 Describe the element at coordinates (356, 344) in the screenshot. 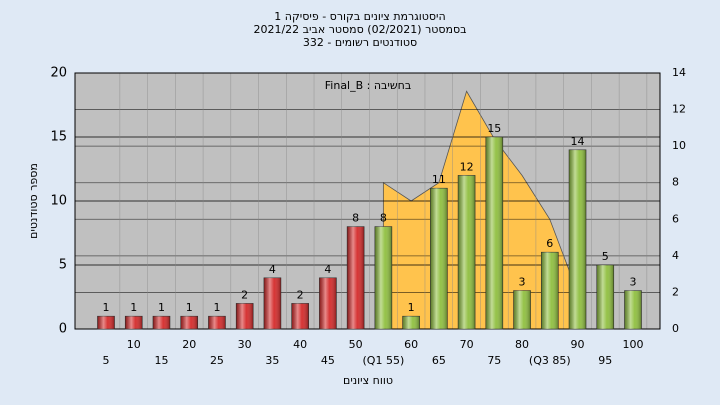

I see `x-tick-label: 50` at that location.